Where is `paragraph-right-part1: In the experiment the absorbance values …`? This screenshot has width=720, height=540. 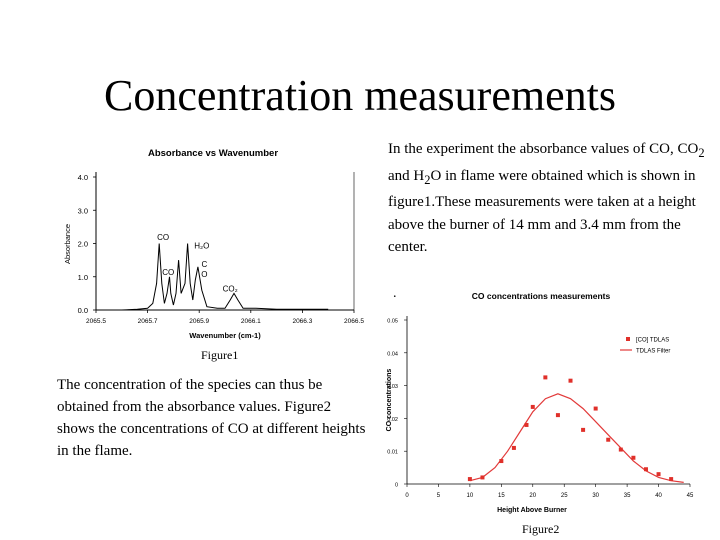 paragraph-right-part1: In the experiment the absorbance values … is located at coordinates (543, 149).